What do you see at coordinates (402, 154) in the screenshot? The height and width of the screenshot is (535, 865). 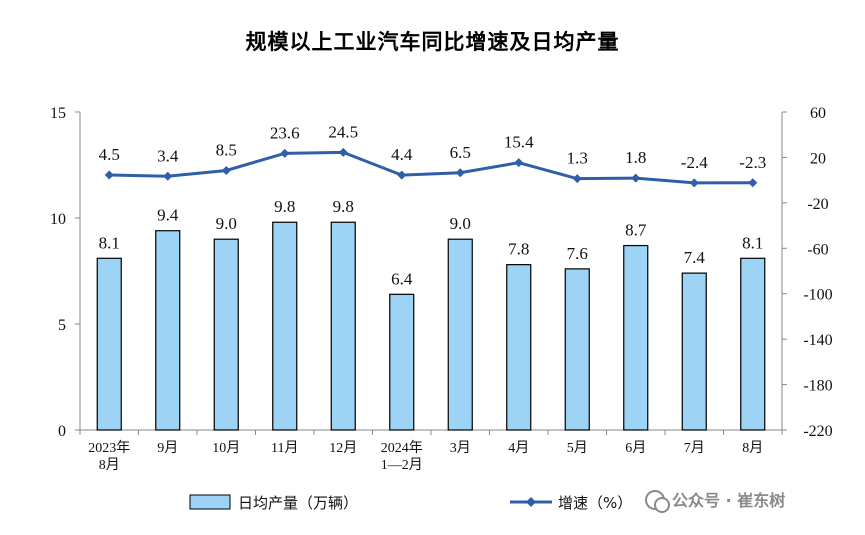 I see `growth-data-label: 4.4` at bounding box center [402, 154].